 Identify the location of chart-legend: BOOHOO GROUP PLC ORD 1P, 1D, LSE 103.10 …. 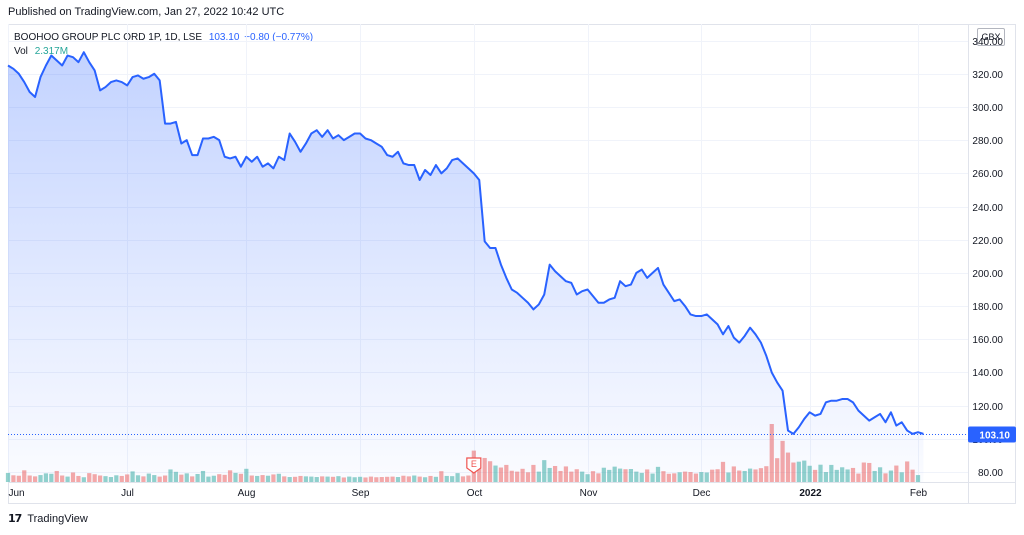
(163, 45).